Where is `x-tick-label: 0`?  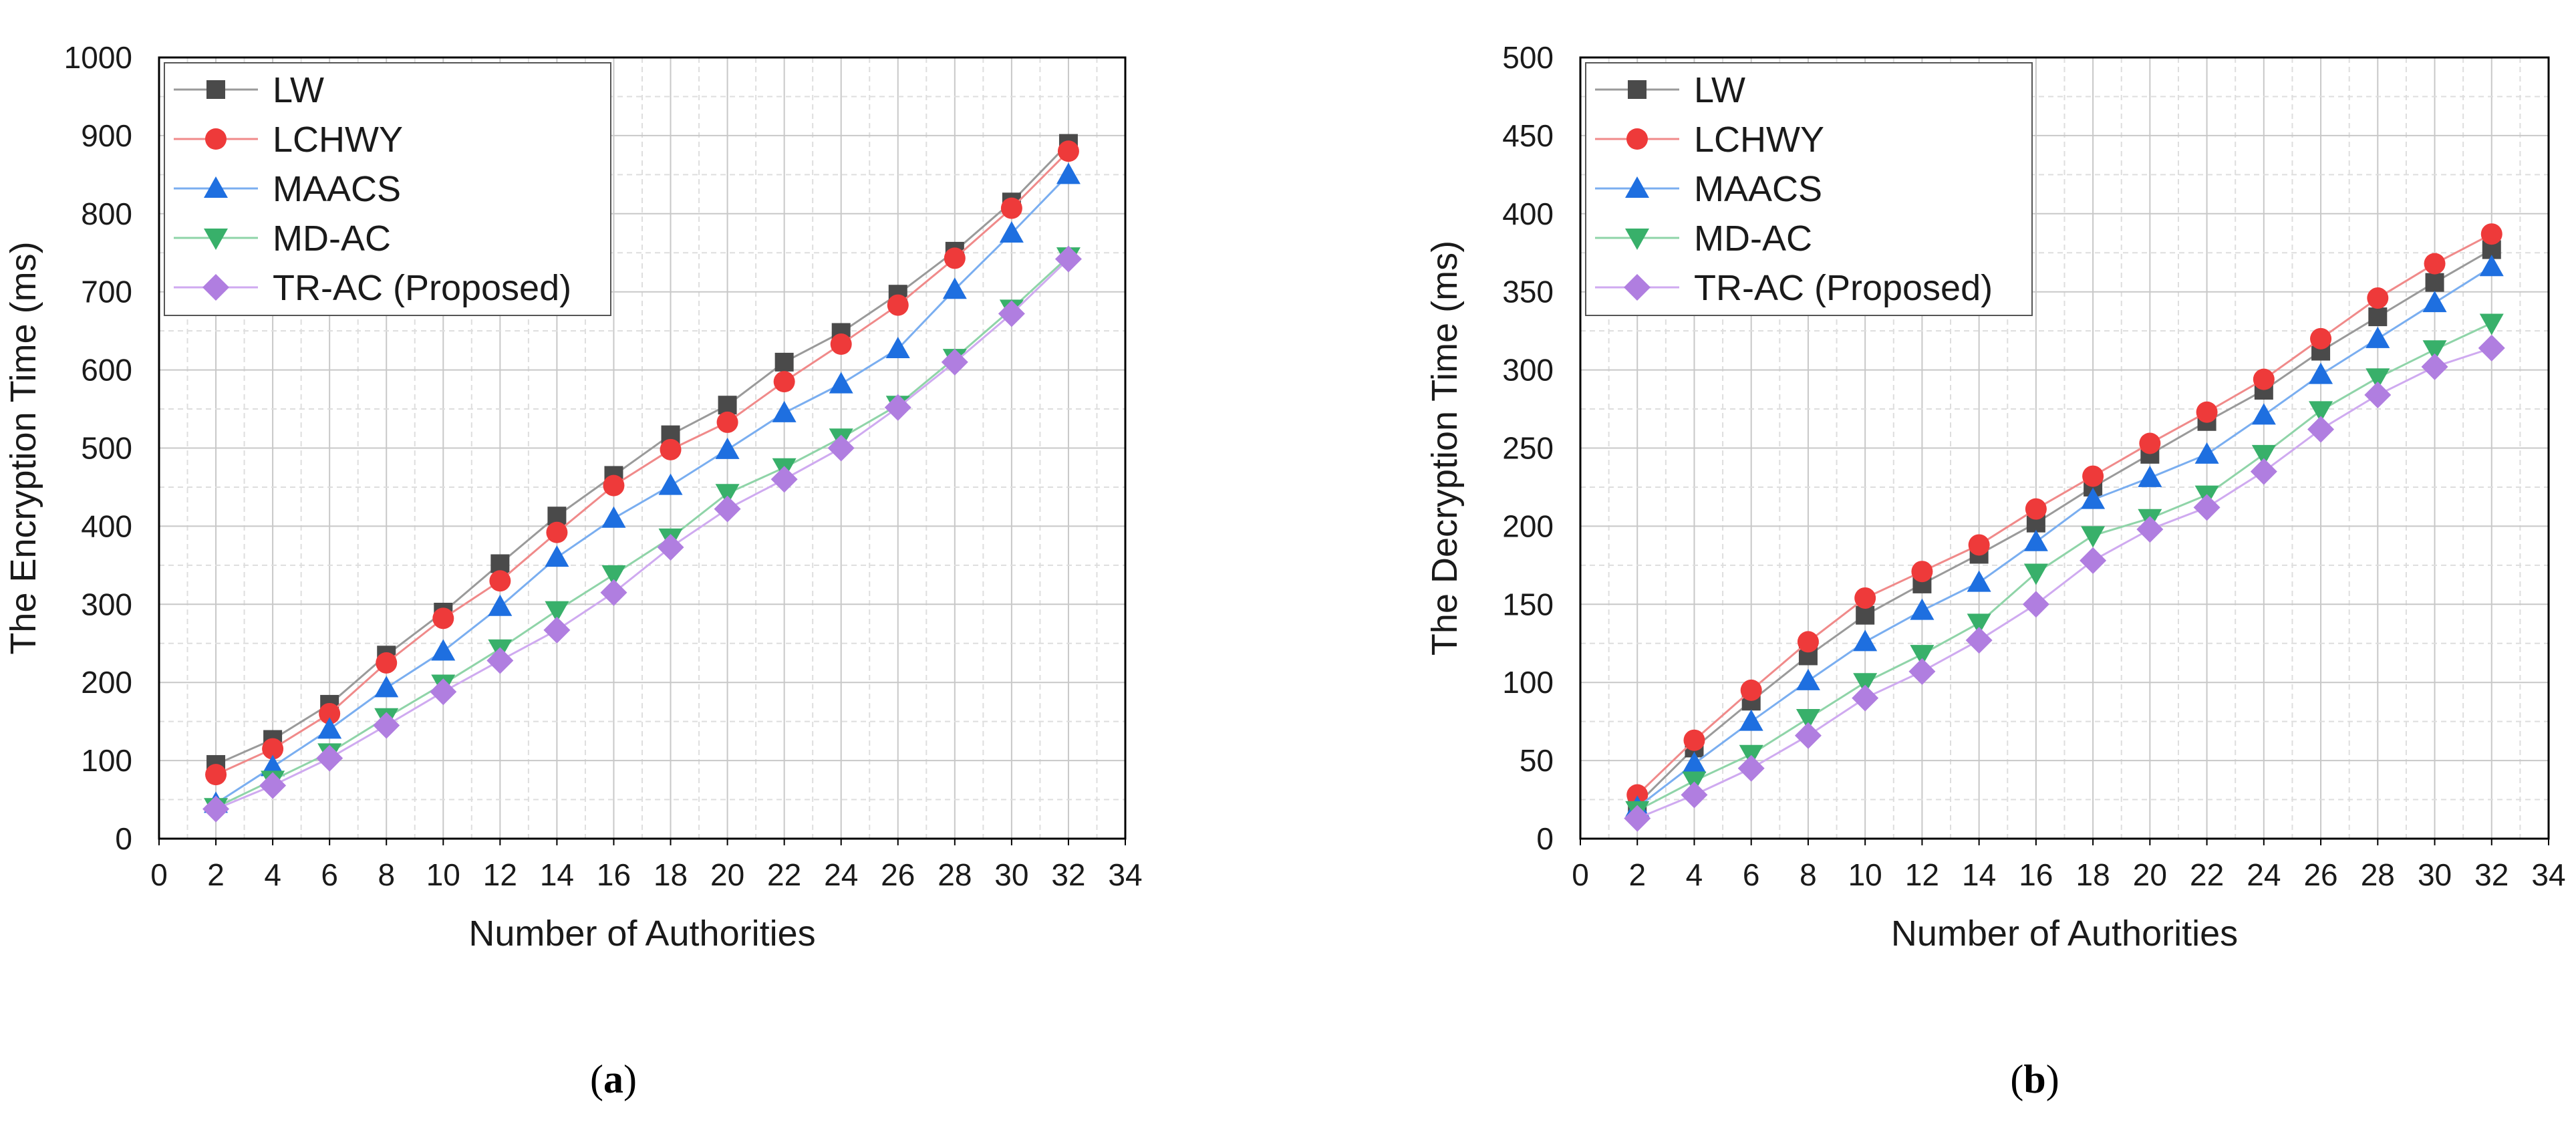
x-tick-label: 0 is located at coordinates (1580, 874).